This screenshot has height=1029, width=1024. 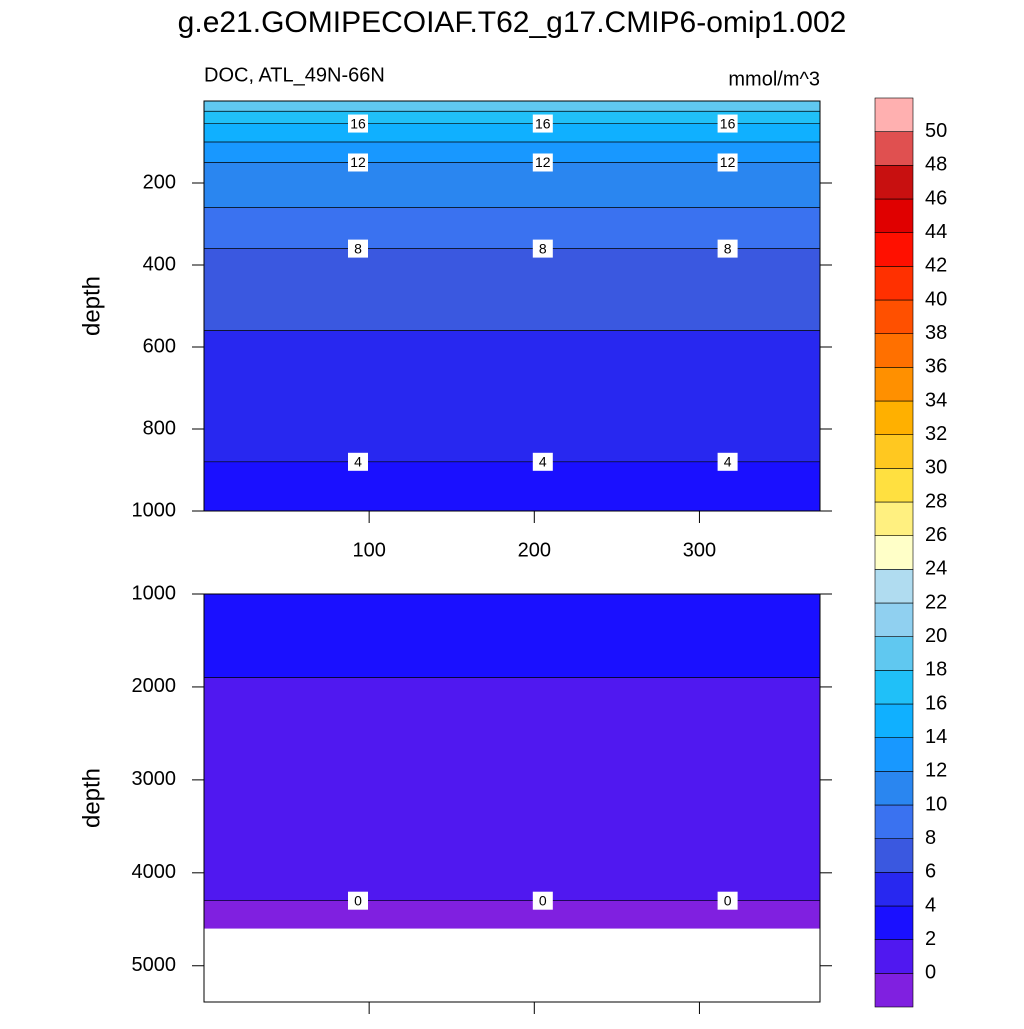 I want to click on colorbar-label: 46, so click(x=936, y=198).